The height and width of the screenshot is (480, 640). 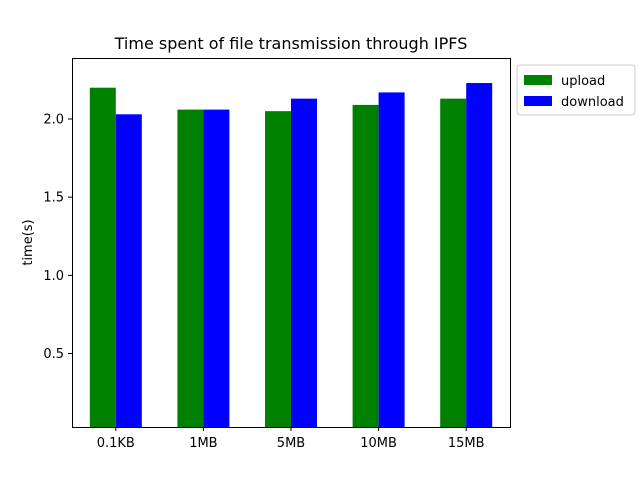 What do you see at coordinates (291, 443) in the screenshot?
I see `x-tick-label: 5MB` at bounding box center [291, 443].